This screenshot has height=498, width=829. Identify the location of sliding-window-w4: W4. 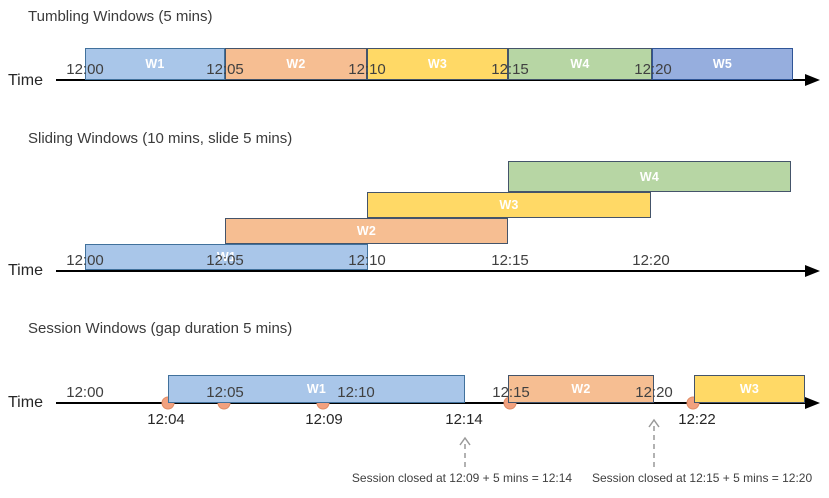
(649, 176).